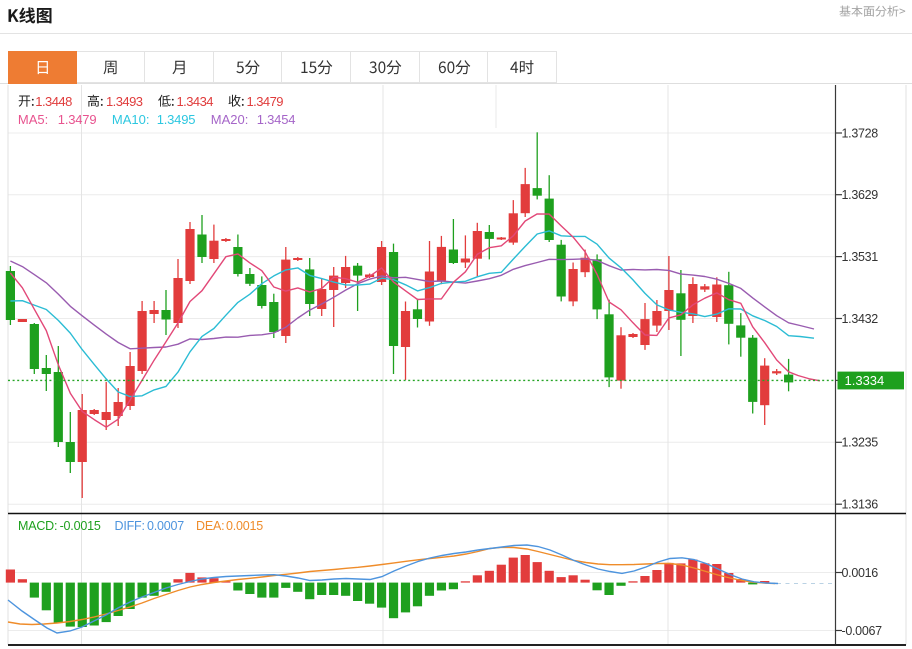  What do you see at coordinates (860, 195) in the screenshot?
I see `svg-text: 1.3629` at bounding box center [860, 195].